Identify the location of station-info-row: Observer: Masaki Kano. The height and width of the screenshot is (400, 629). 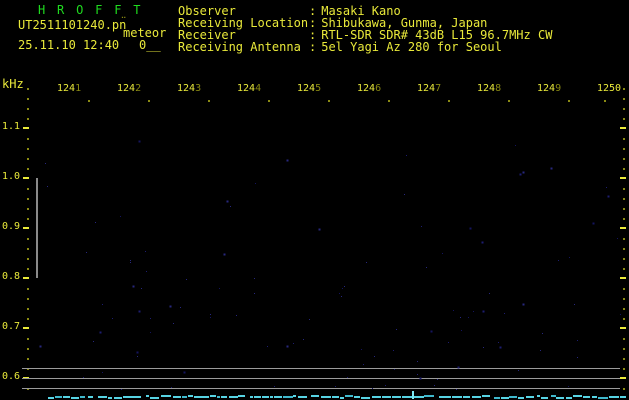
(289, 11).